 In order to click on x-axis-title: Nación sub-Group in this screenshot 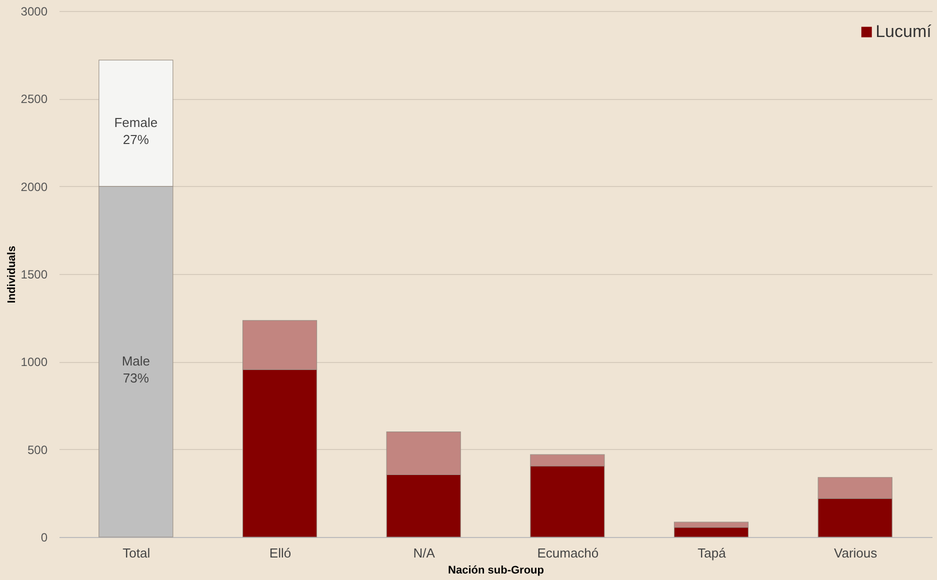, I will do `click(496, 570)`.